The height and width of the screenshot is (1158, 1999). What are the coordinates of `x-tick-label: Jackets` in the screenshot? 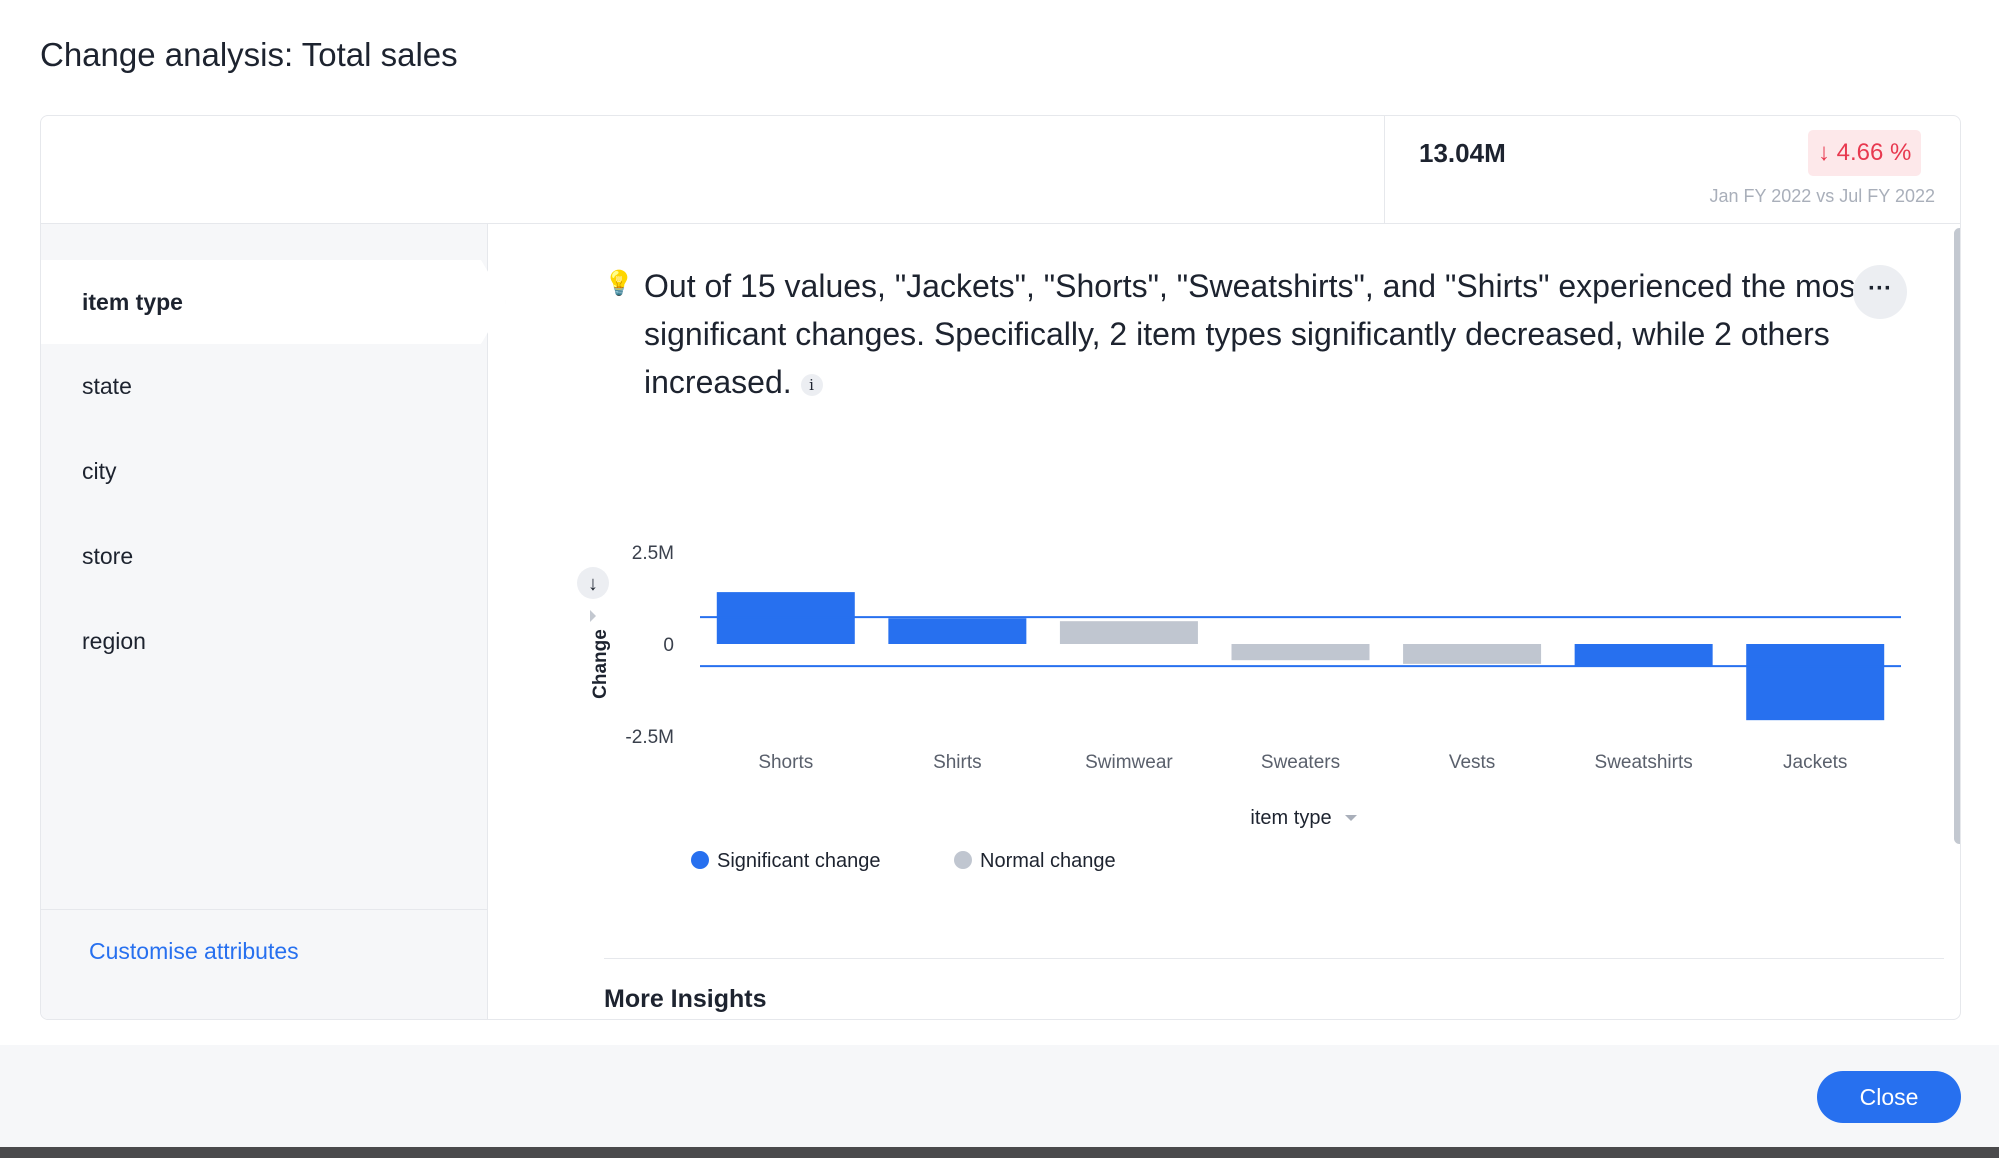 It's located at (1815, 762).